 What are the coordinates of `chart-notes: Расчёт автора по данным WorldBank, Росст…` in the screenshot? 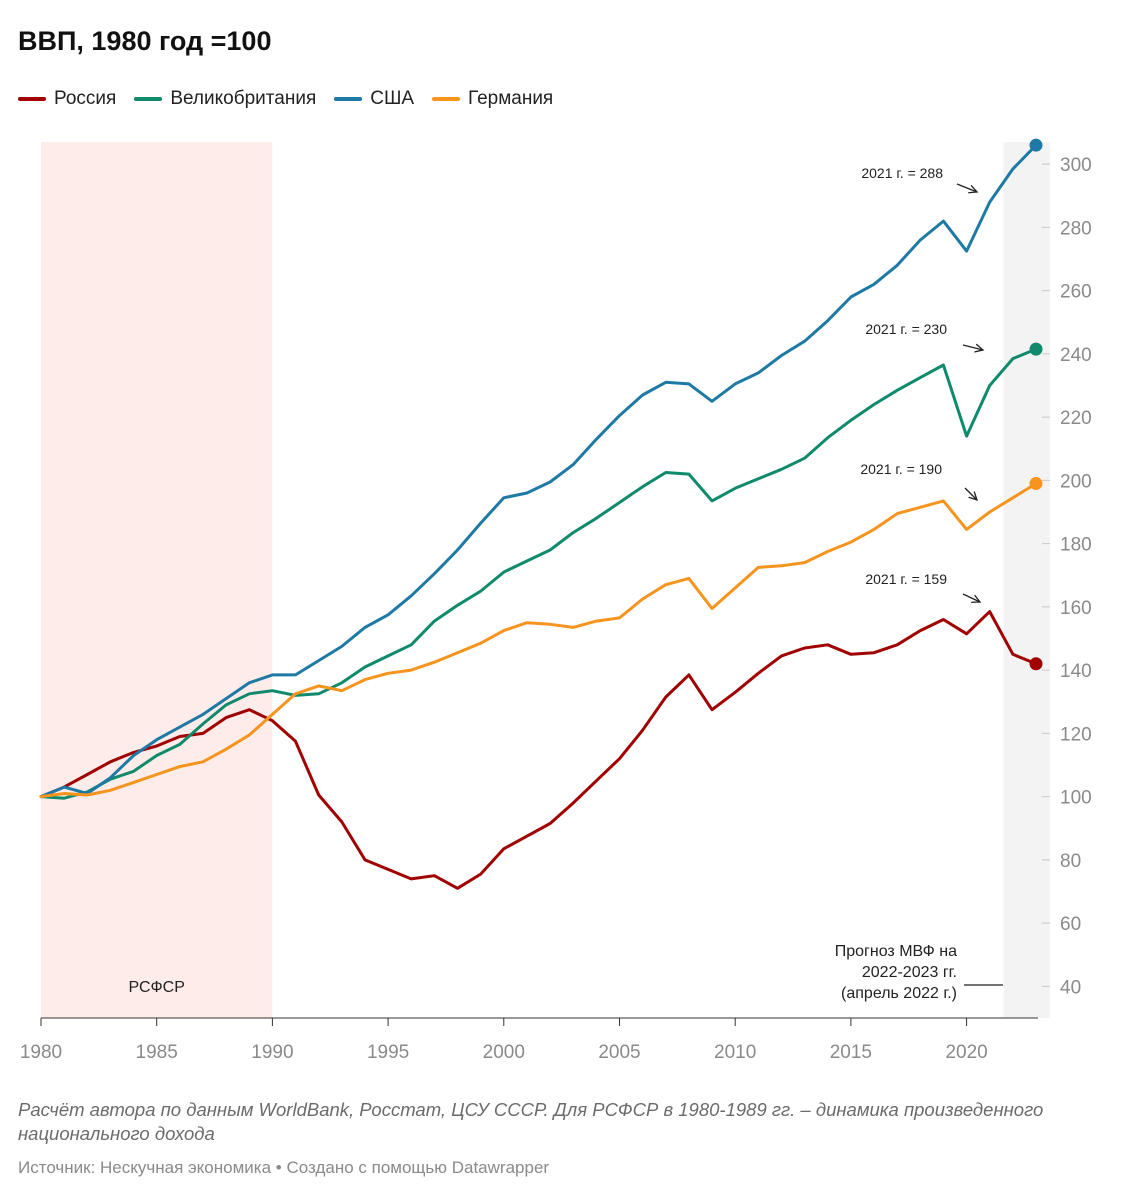 It's located at (531, 1122).